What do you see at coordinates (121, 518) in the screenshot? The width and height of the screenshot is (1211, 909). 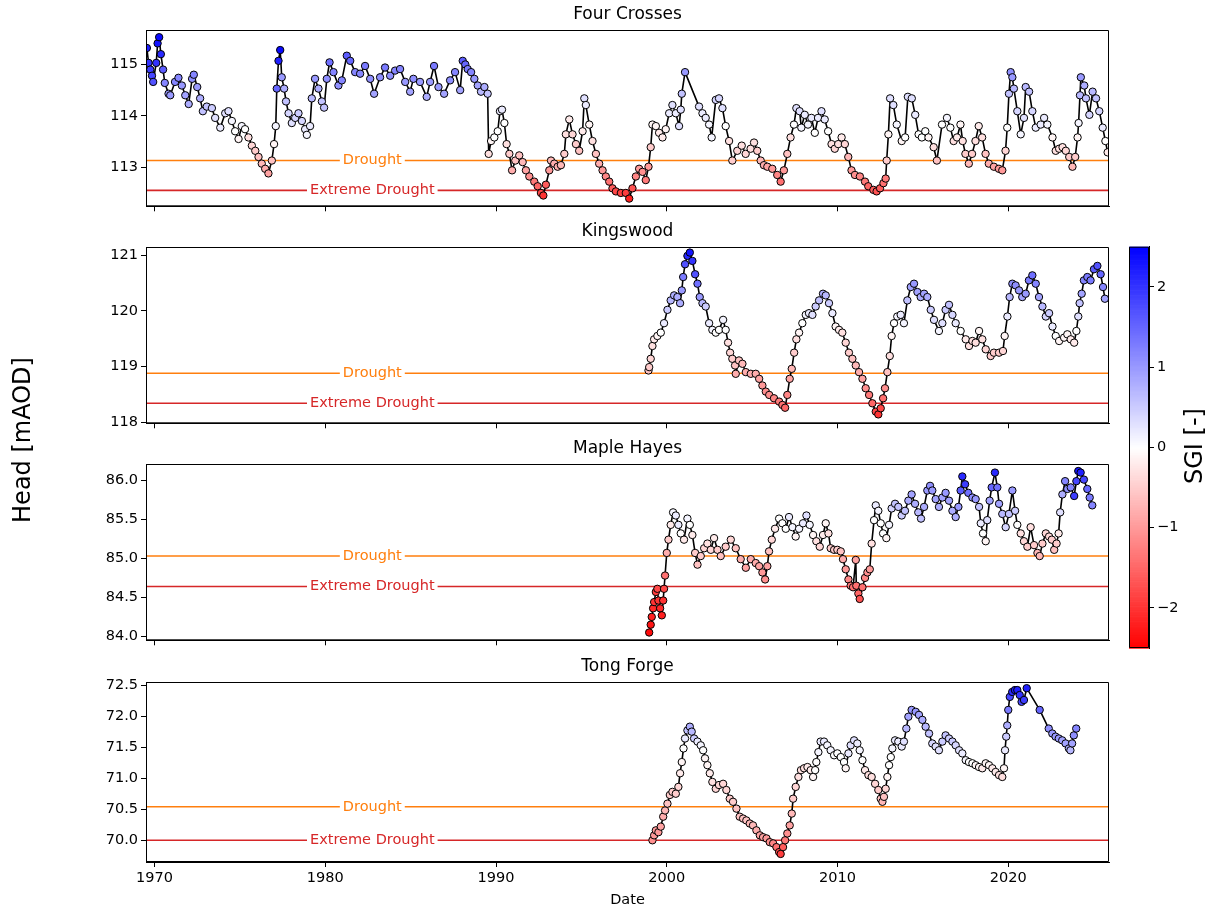 I see `y-tick-label: 85.5` at bounding box center [121, 518].